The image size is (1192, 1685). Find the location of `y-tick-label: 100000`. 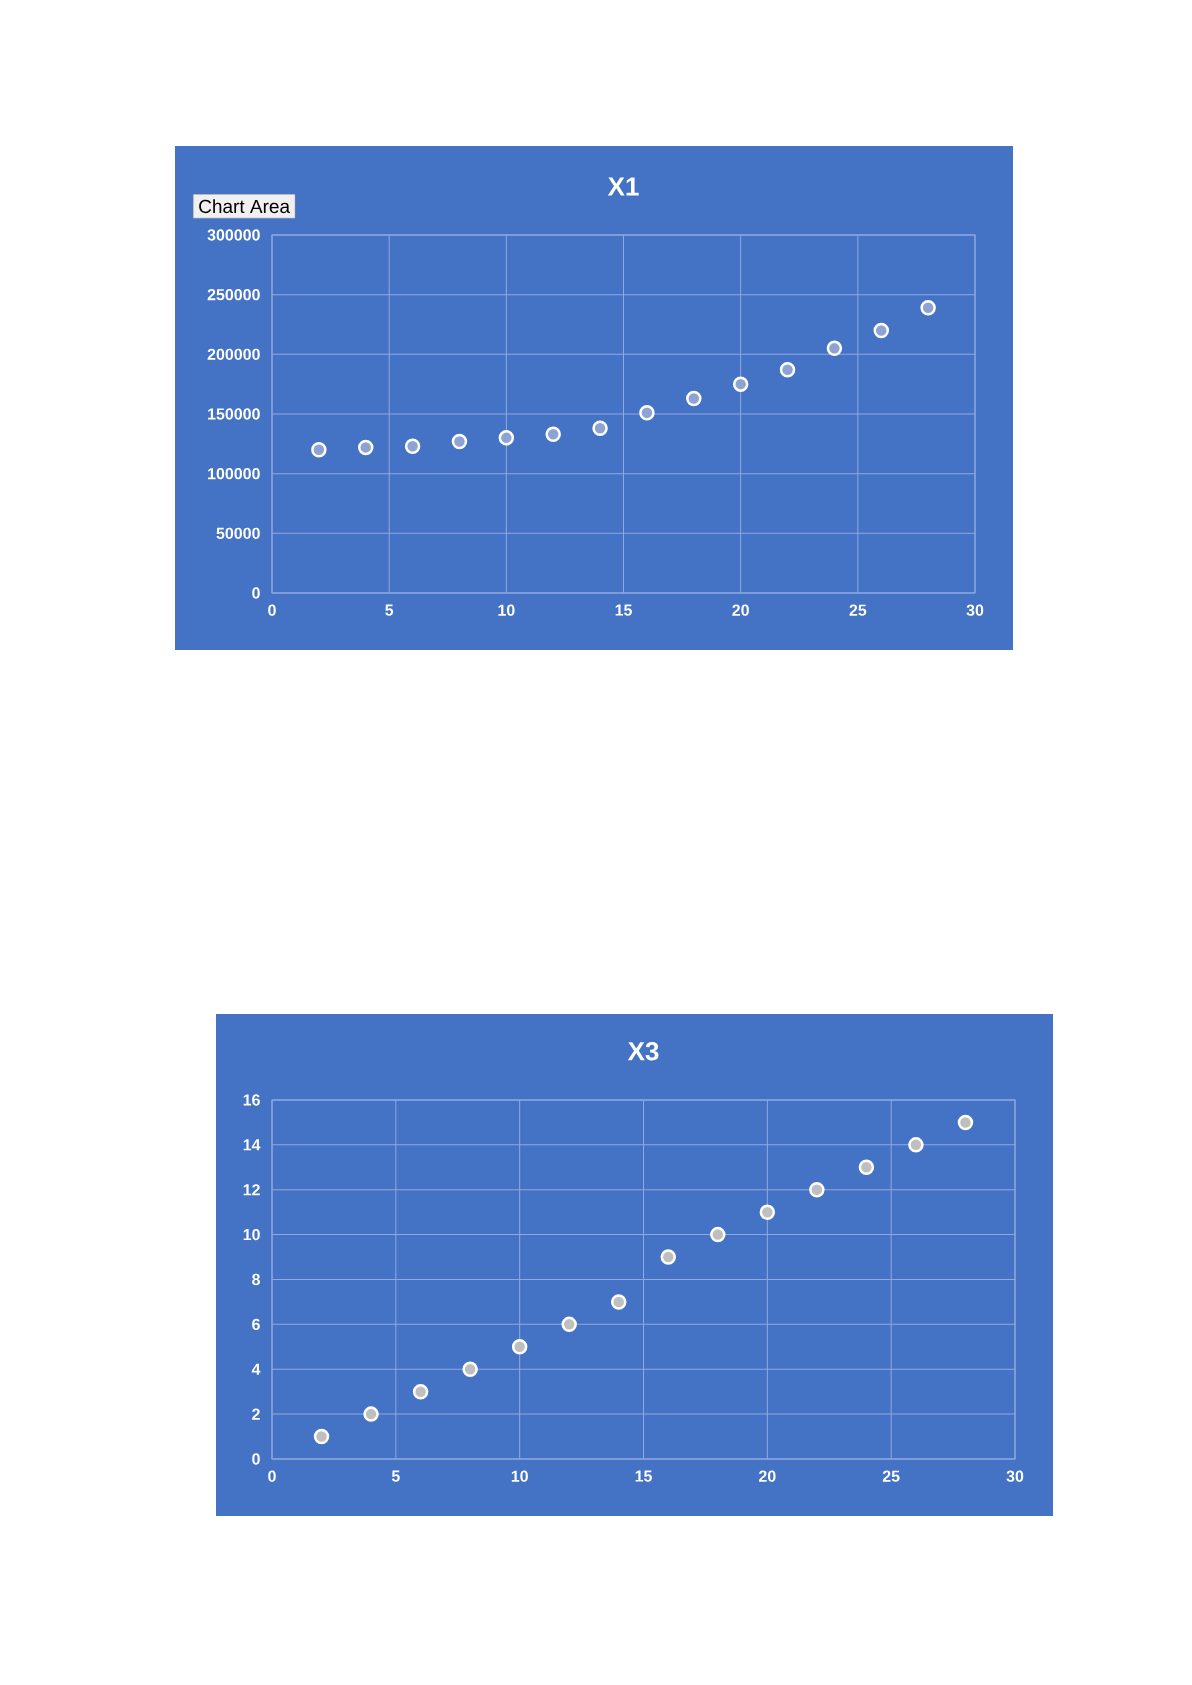

y-tick-label: 100000 is located at coordinates (234, 473).